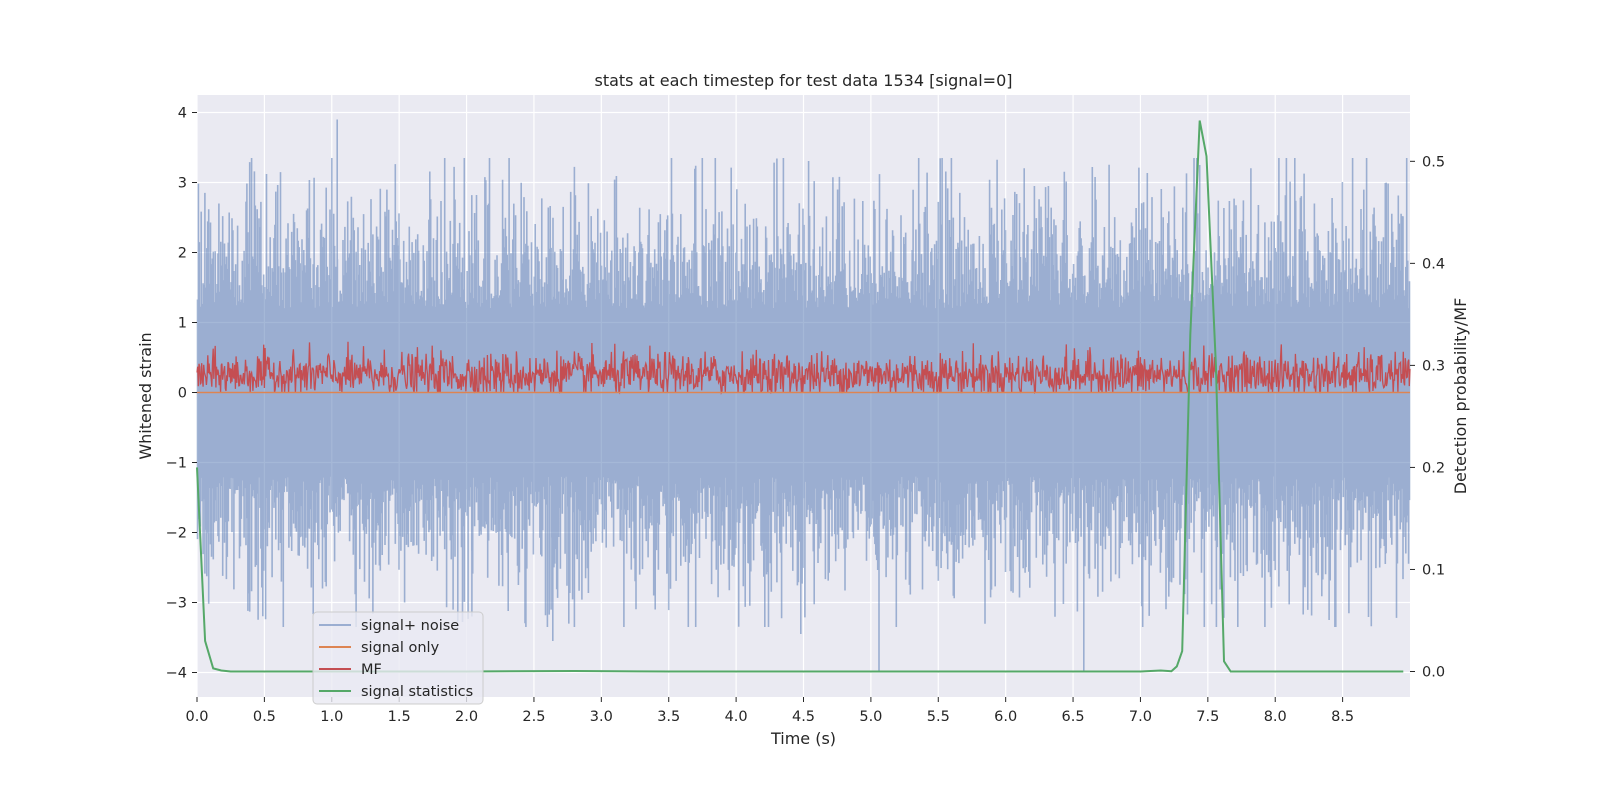  I want to click on y-tick-label: −3, so click(176, 604).